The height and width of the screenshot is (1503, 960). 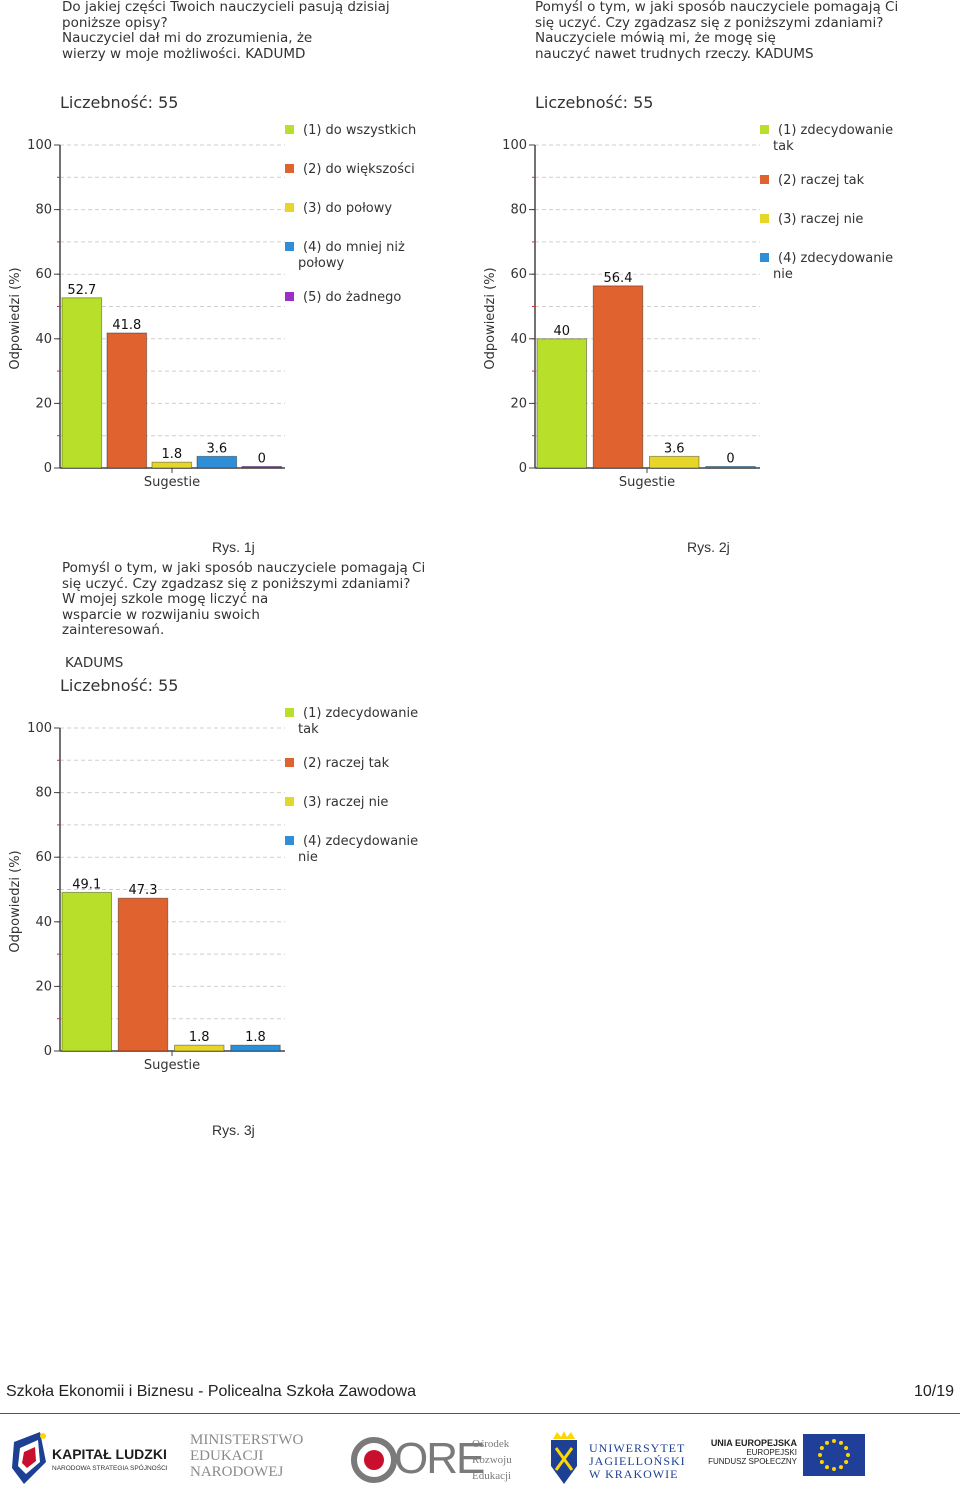 I want to click on data-label-5: 0, so click(x=262, y=459).